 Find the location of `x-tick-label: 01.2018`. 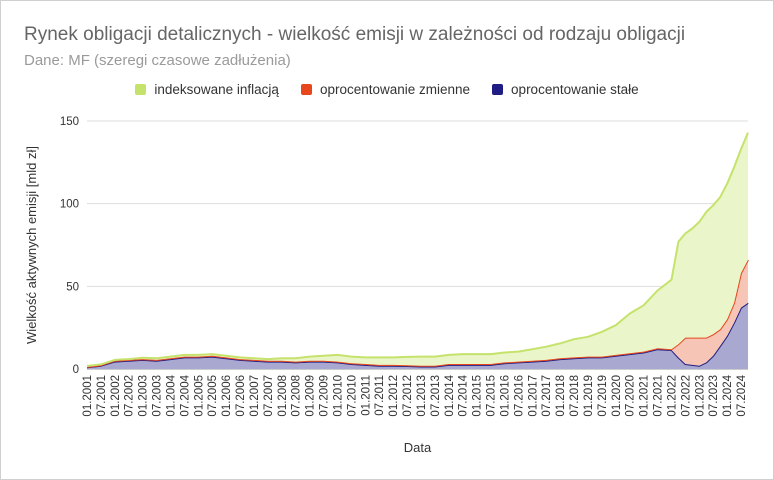

x-tick-label: 01.2018 is located at coordinates (561, 396).